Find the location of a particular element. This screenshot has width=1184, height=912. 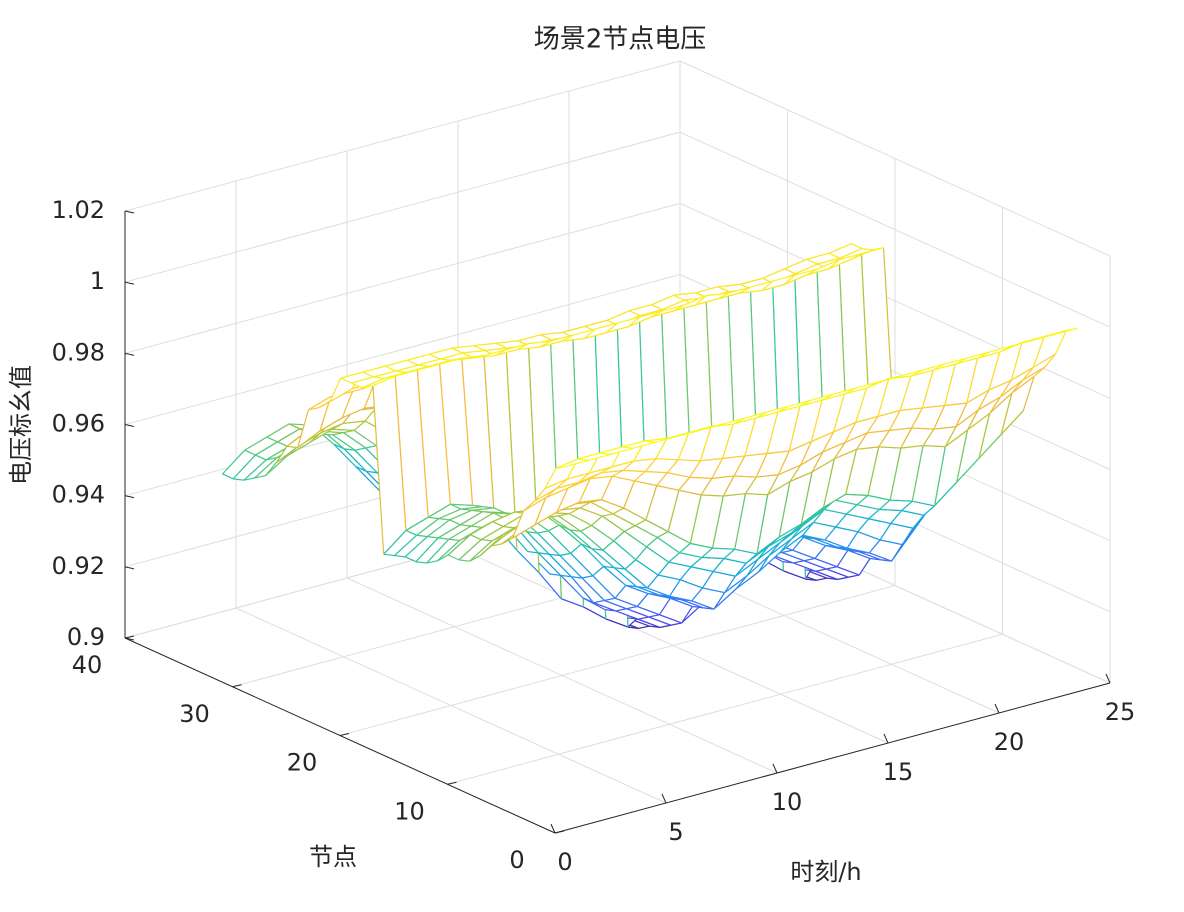

x-tick-label: 15 is located at coordinates (898, 772).